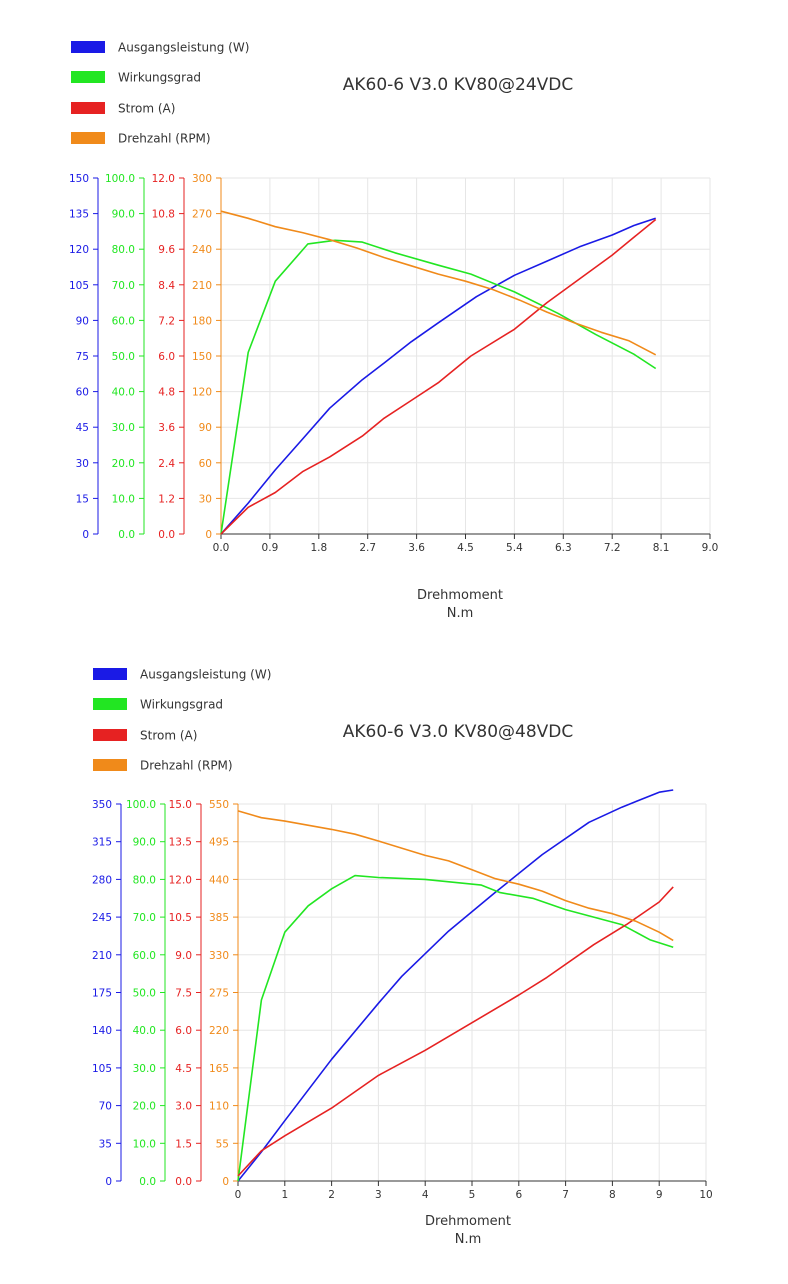 The height and width of the screenshot is (1284, 788). Describe the element at coordinates (221, 548) in the screenshot. I see `x-tick-label: 0.0` at that location.